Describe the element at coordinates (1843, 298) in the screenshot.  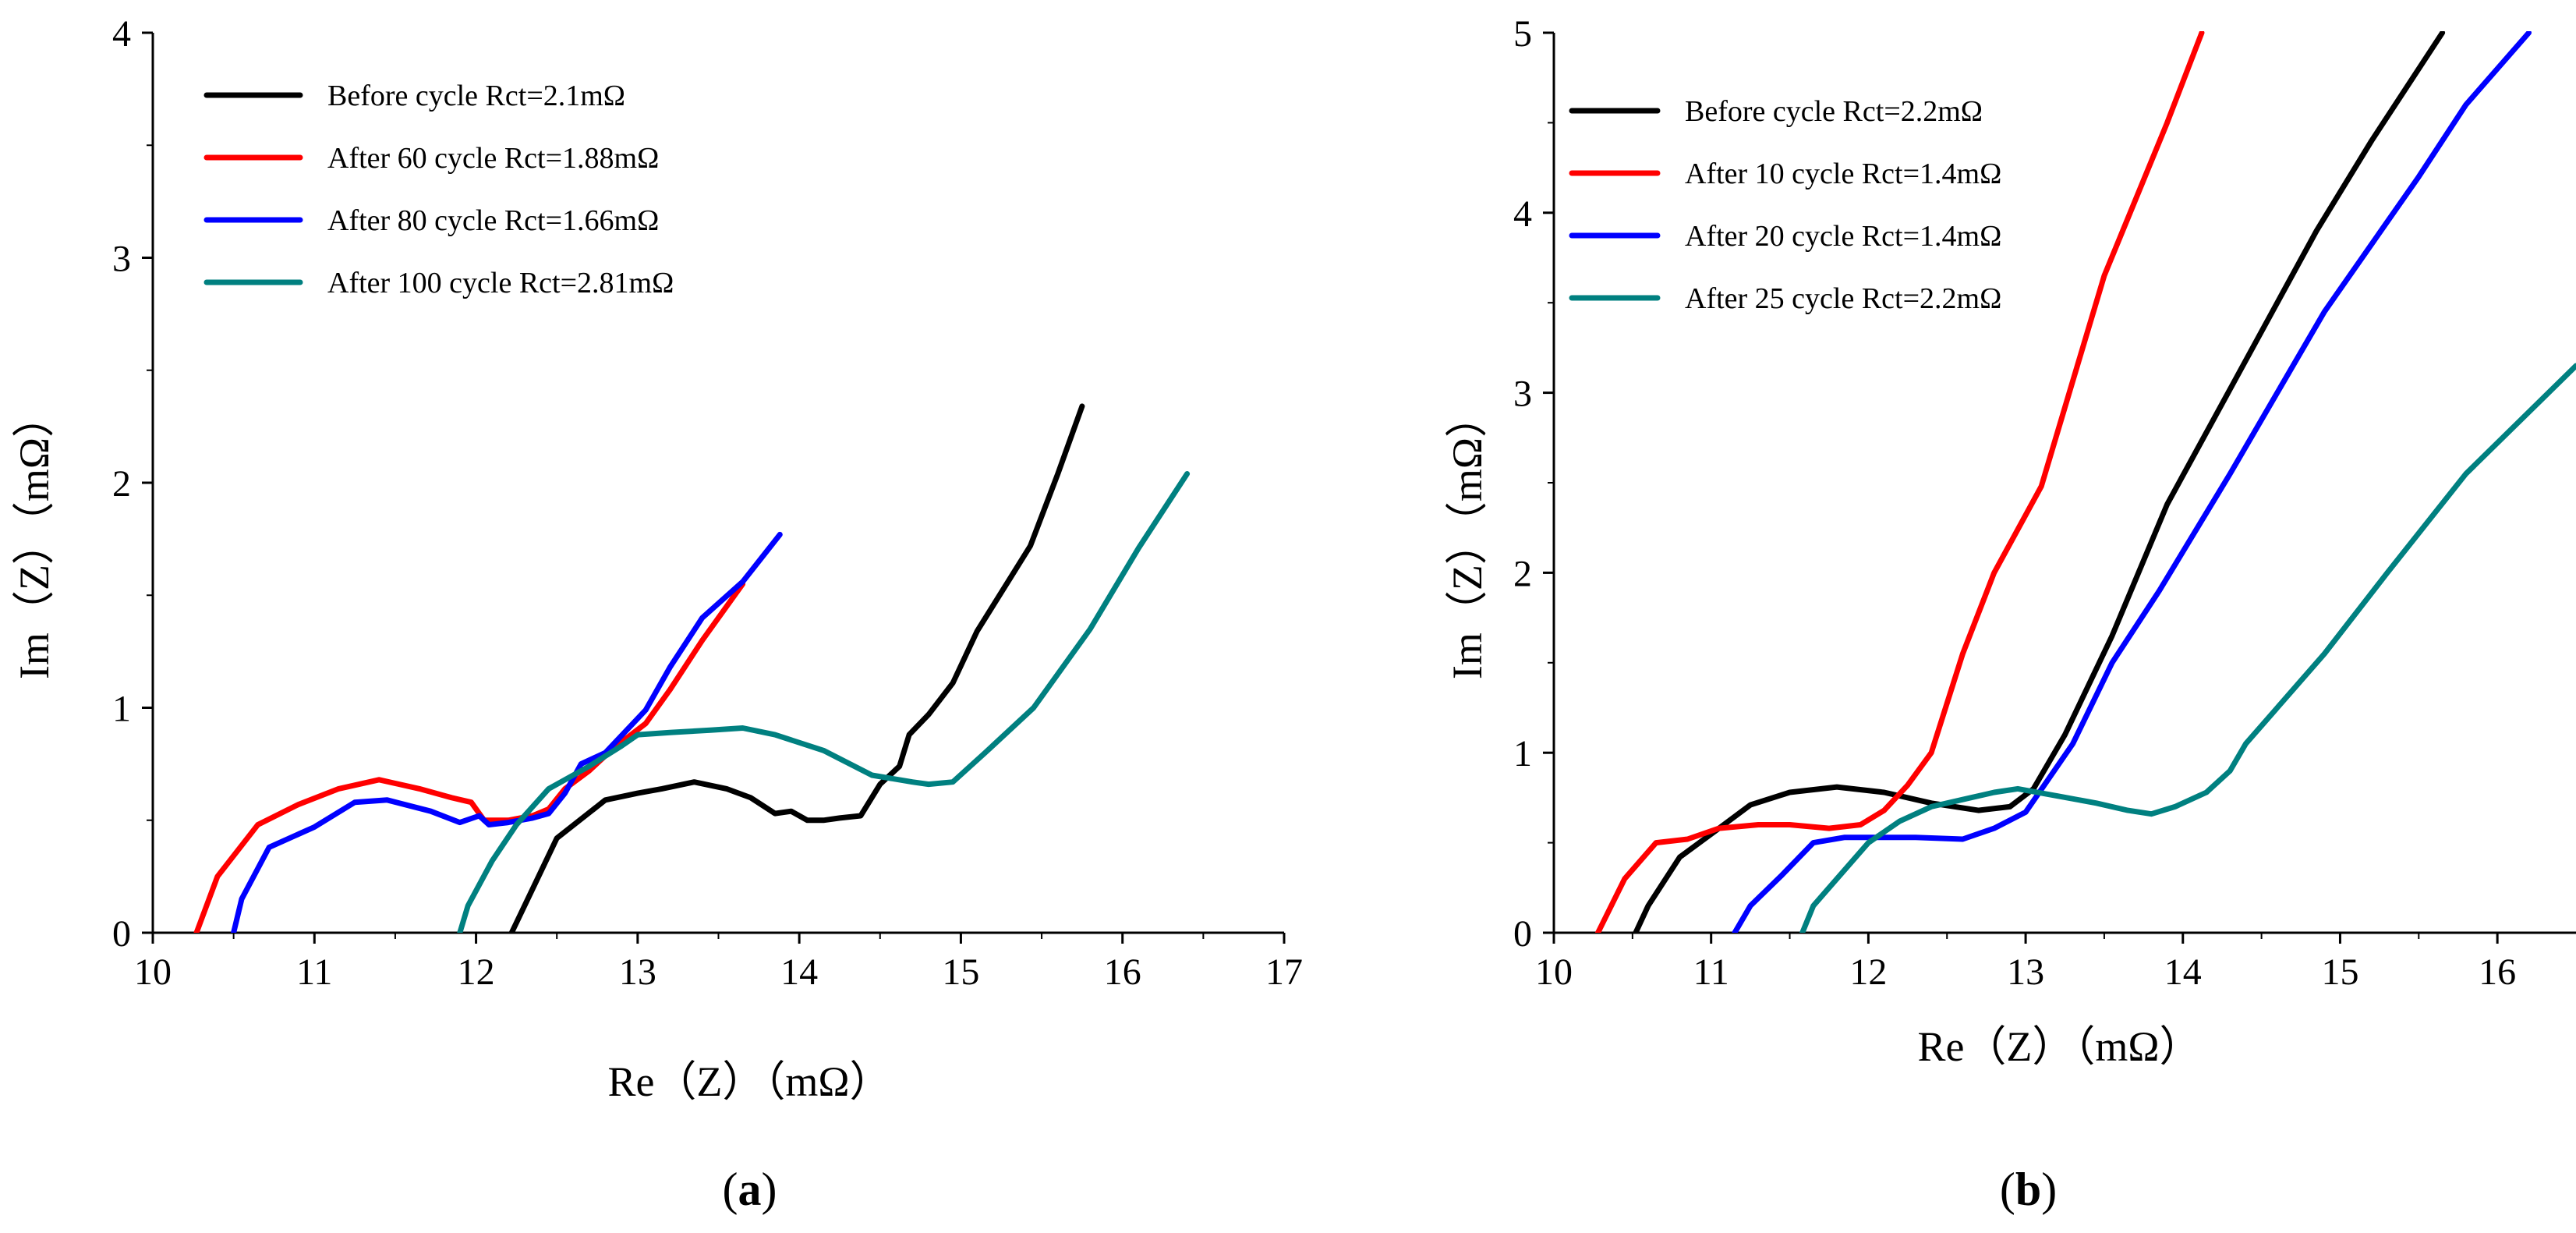
I see `legend-label-4: After 25 cycle Rct=2.2mΩ` at that location.